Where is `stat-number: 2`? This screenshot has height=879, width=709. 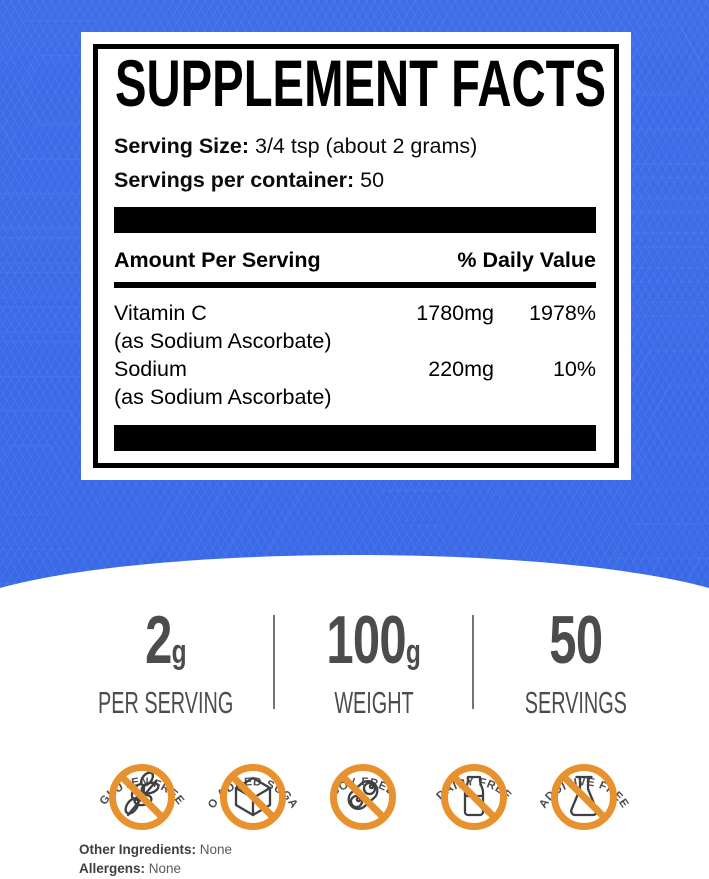 stat-number: 2 is located at coordinates (158, 640).